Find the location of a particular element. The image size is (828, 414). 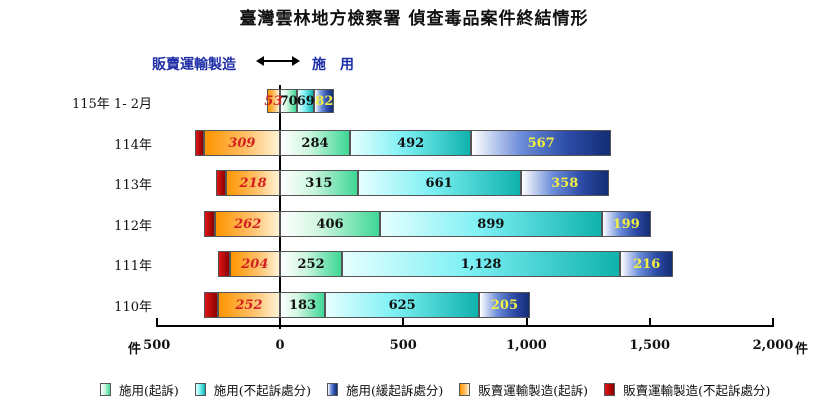

bar-segment-traffic-indicted: 262 is located at coordinates (247, 224).